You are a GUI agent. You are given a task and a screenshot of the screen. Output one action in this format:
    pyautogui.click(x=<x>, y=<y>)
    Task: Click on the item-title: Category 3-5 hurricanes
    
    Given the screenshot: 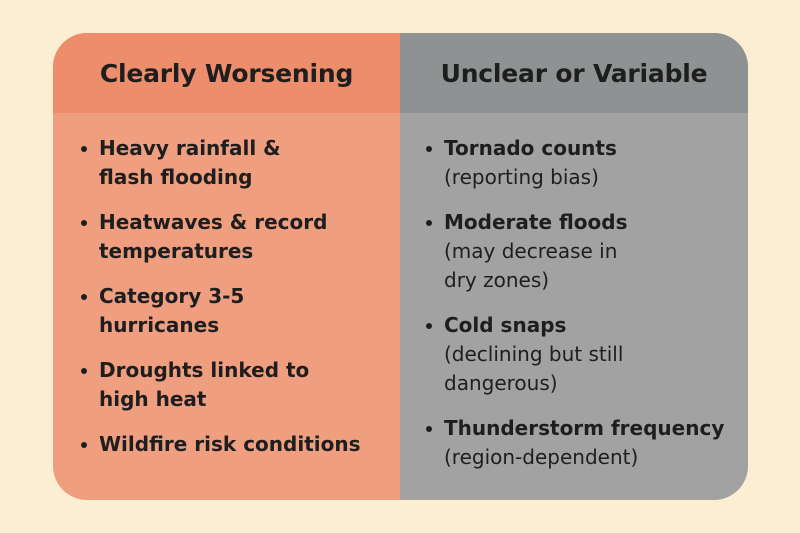 What is the action you would take?
    pyautogui.click(x=172, y=310)
    